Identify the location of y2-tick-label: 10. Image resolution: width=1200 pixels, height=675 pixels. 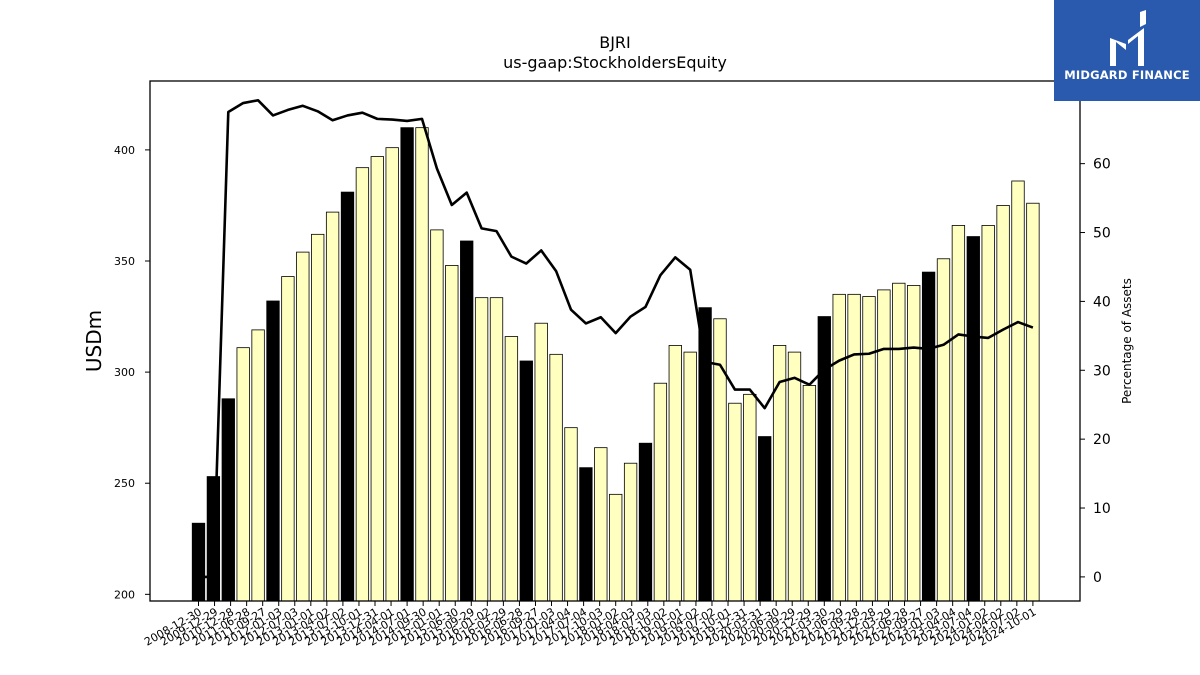
(1102, 509).